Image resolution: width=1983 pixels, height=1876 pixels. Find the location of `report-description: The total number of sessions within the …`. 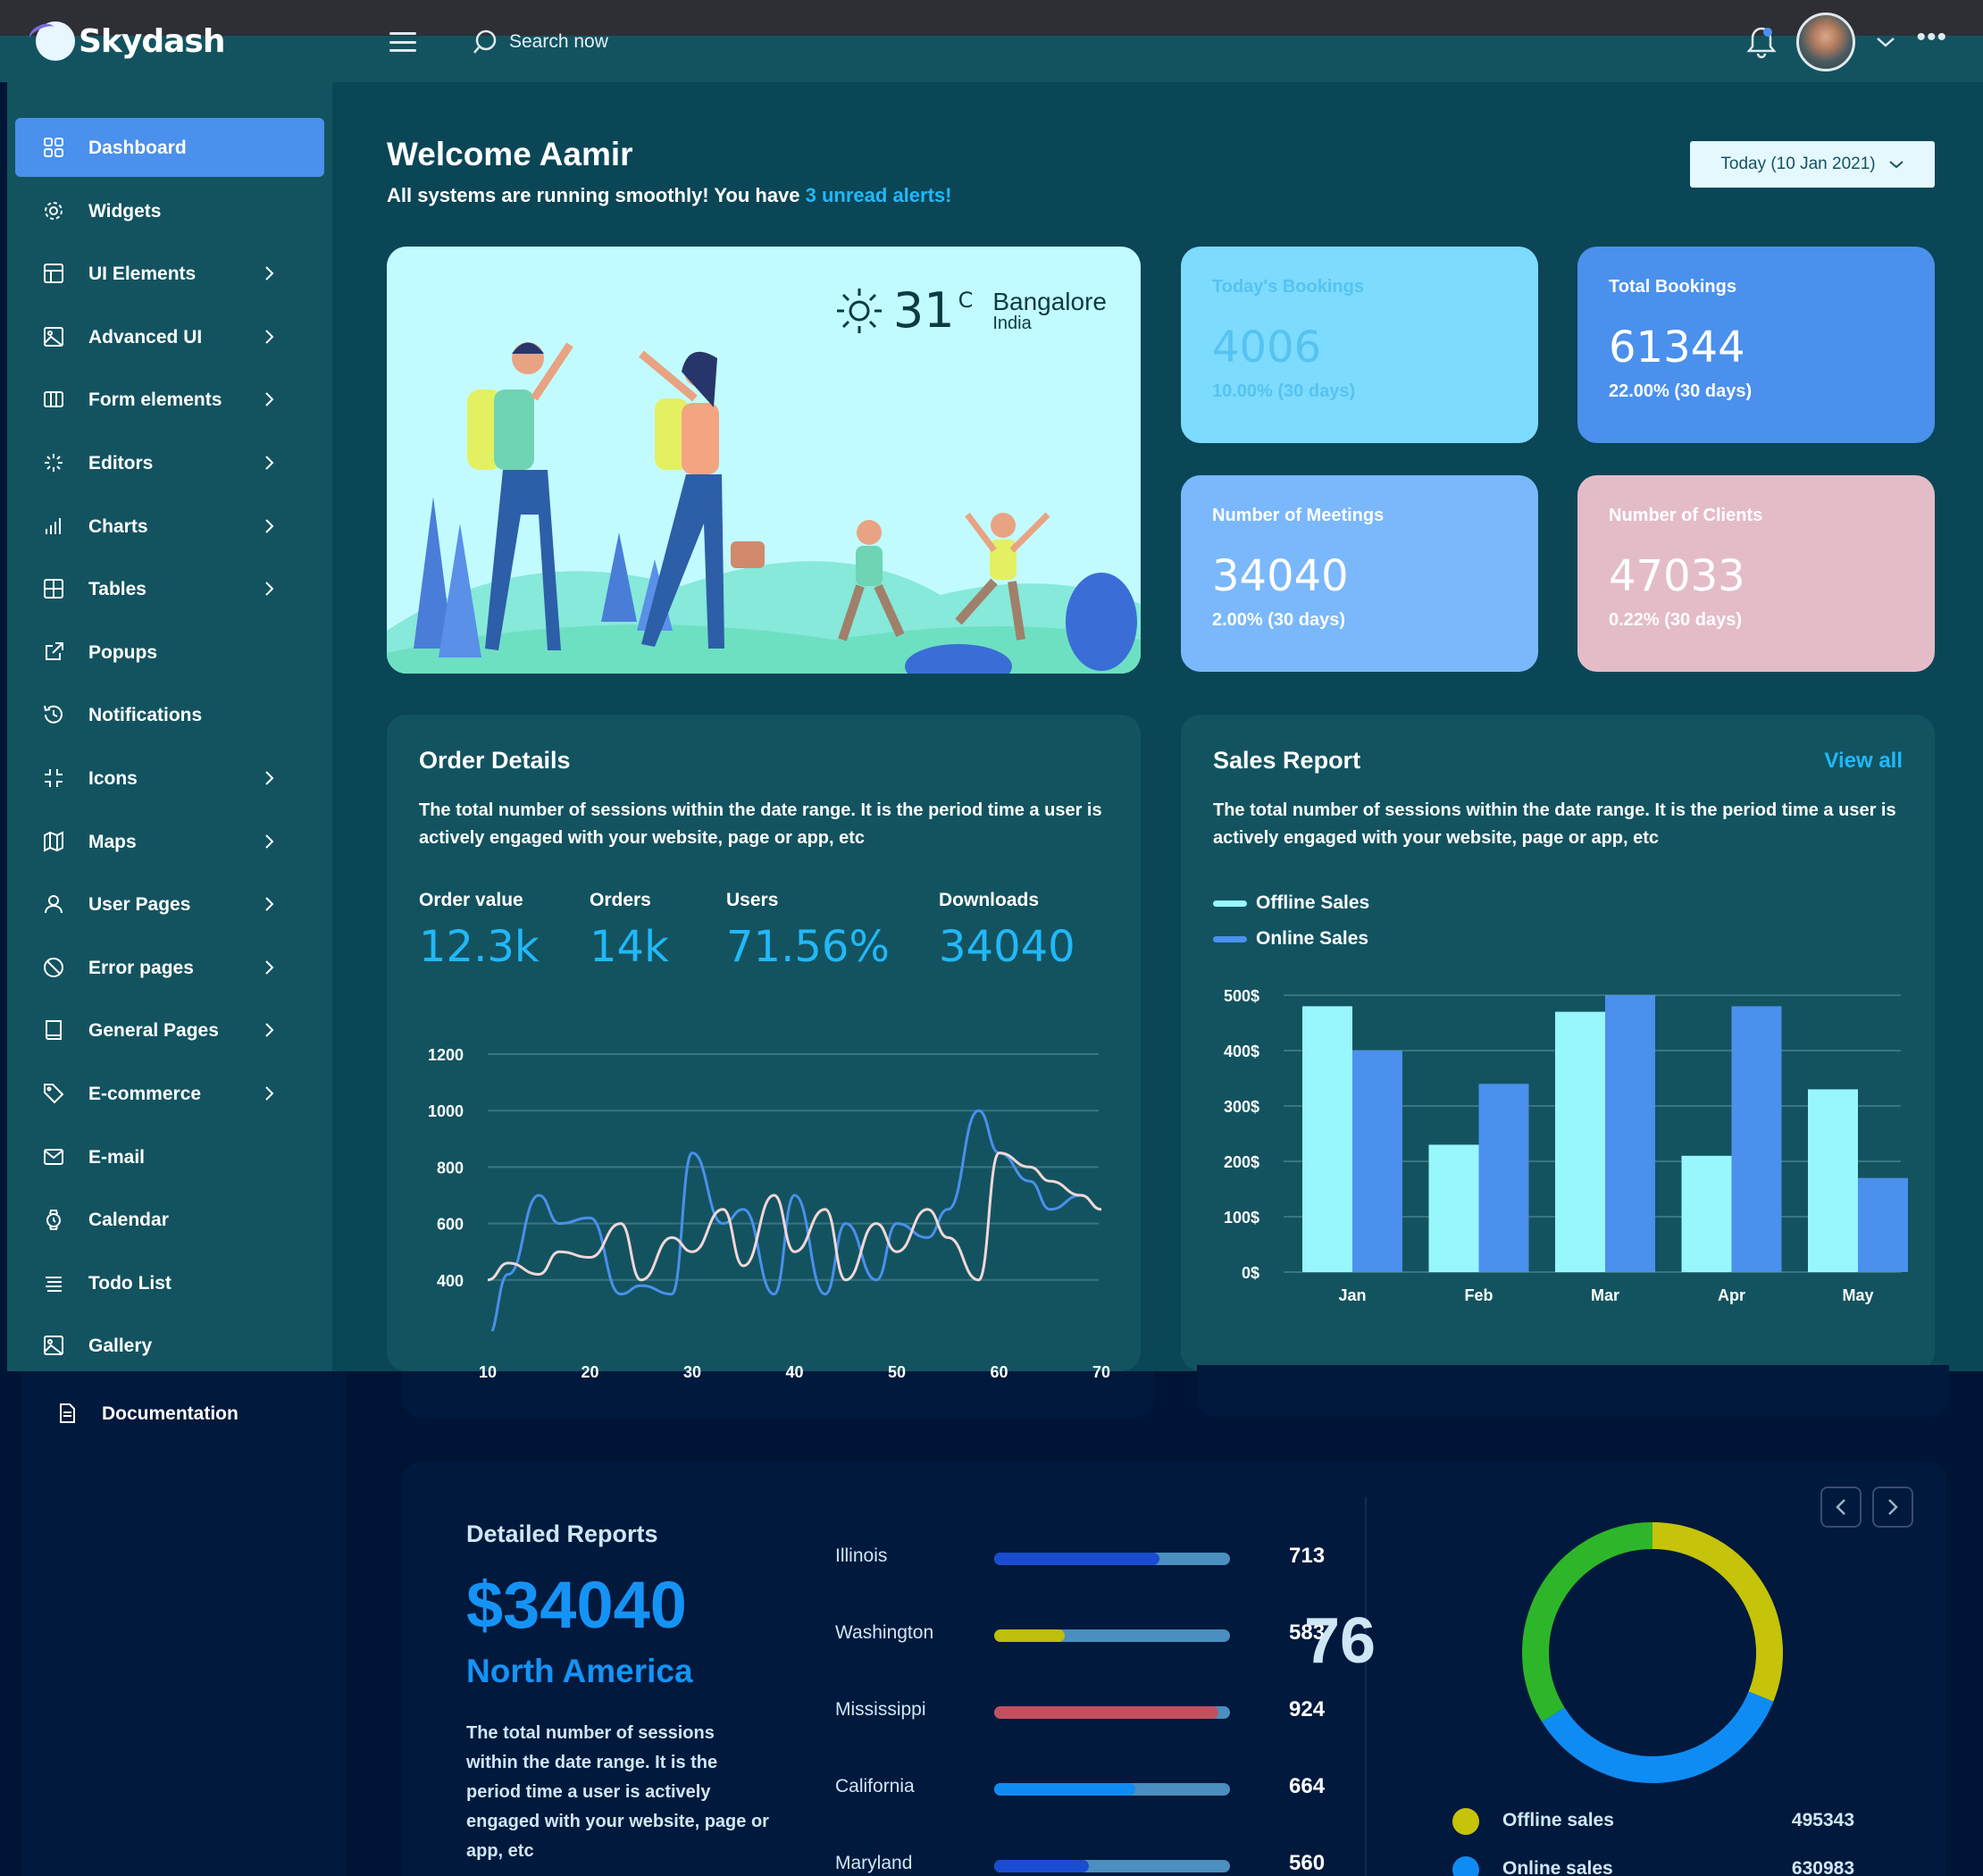

report-description: The total number of sessions within the … is located at coordinates (617, 1792).